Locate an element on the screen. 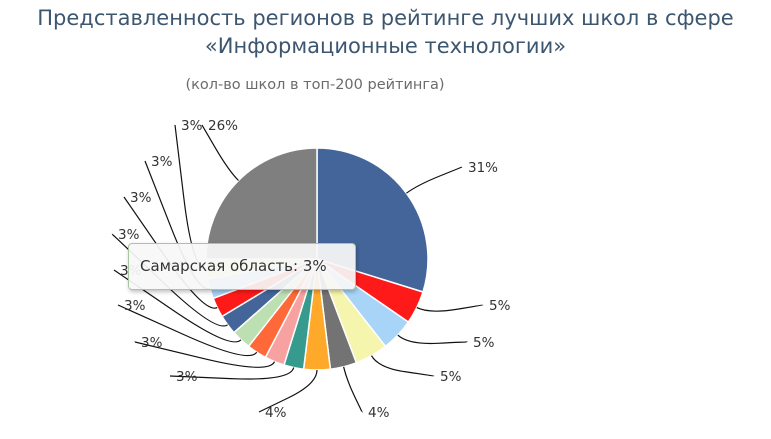 The width and height of the screenshot is (771, 439). slice-label-7: 3% is located at coordinates (187, 377).